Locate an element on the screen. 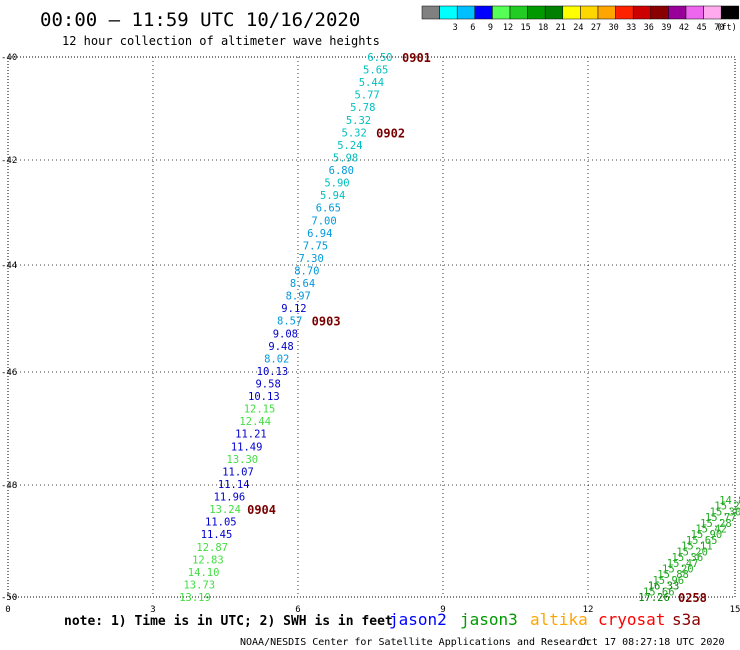 This screenshot has width=740, height=650. satellite-name: s3a is located at coordinates (686, 619).